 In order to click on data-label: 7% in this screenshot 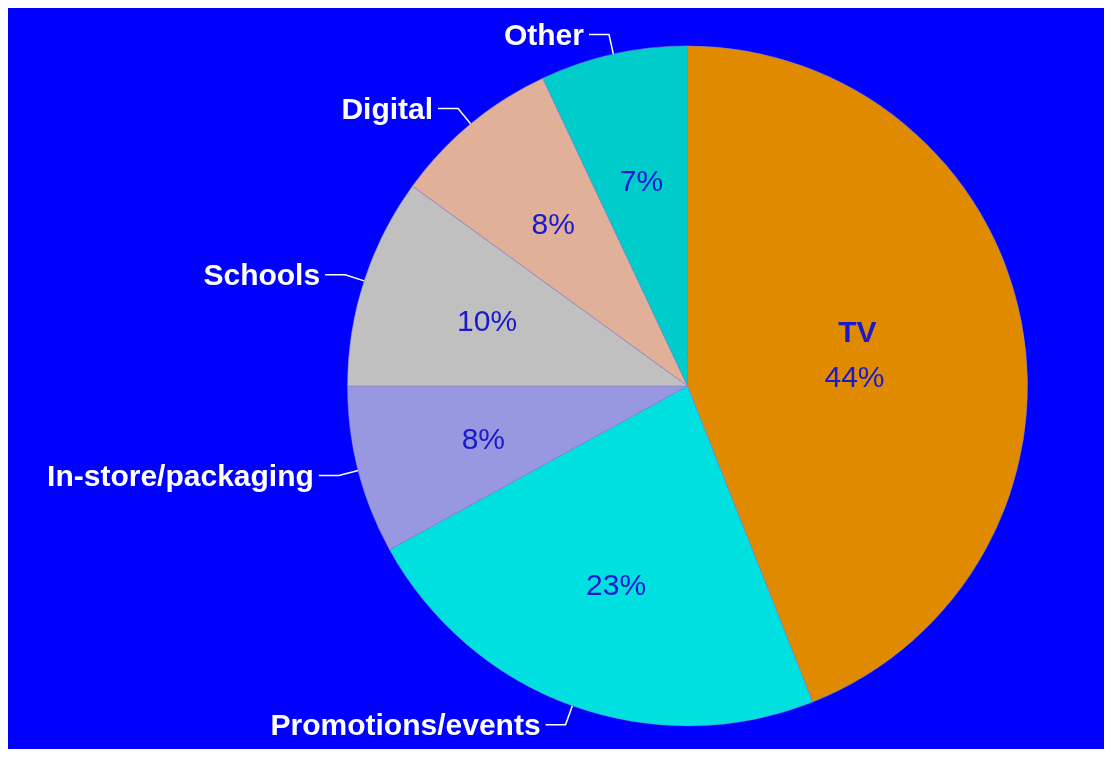, I will do `click(641, 180)`.